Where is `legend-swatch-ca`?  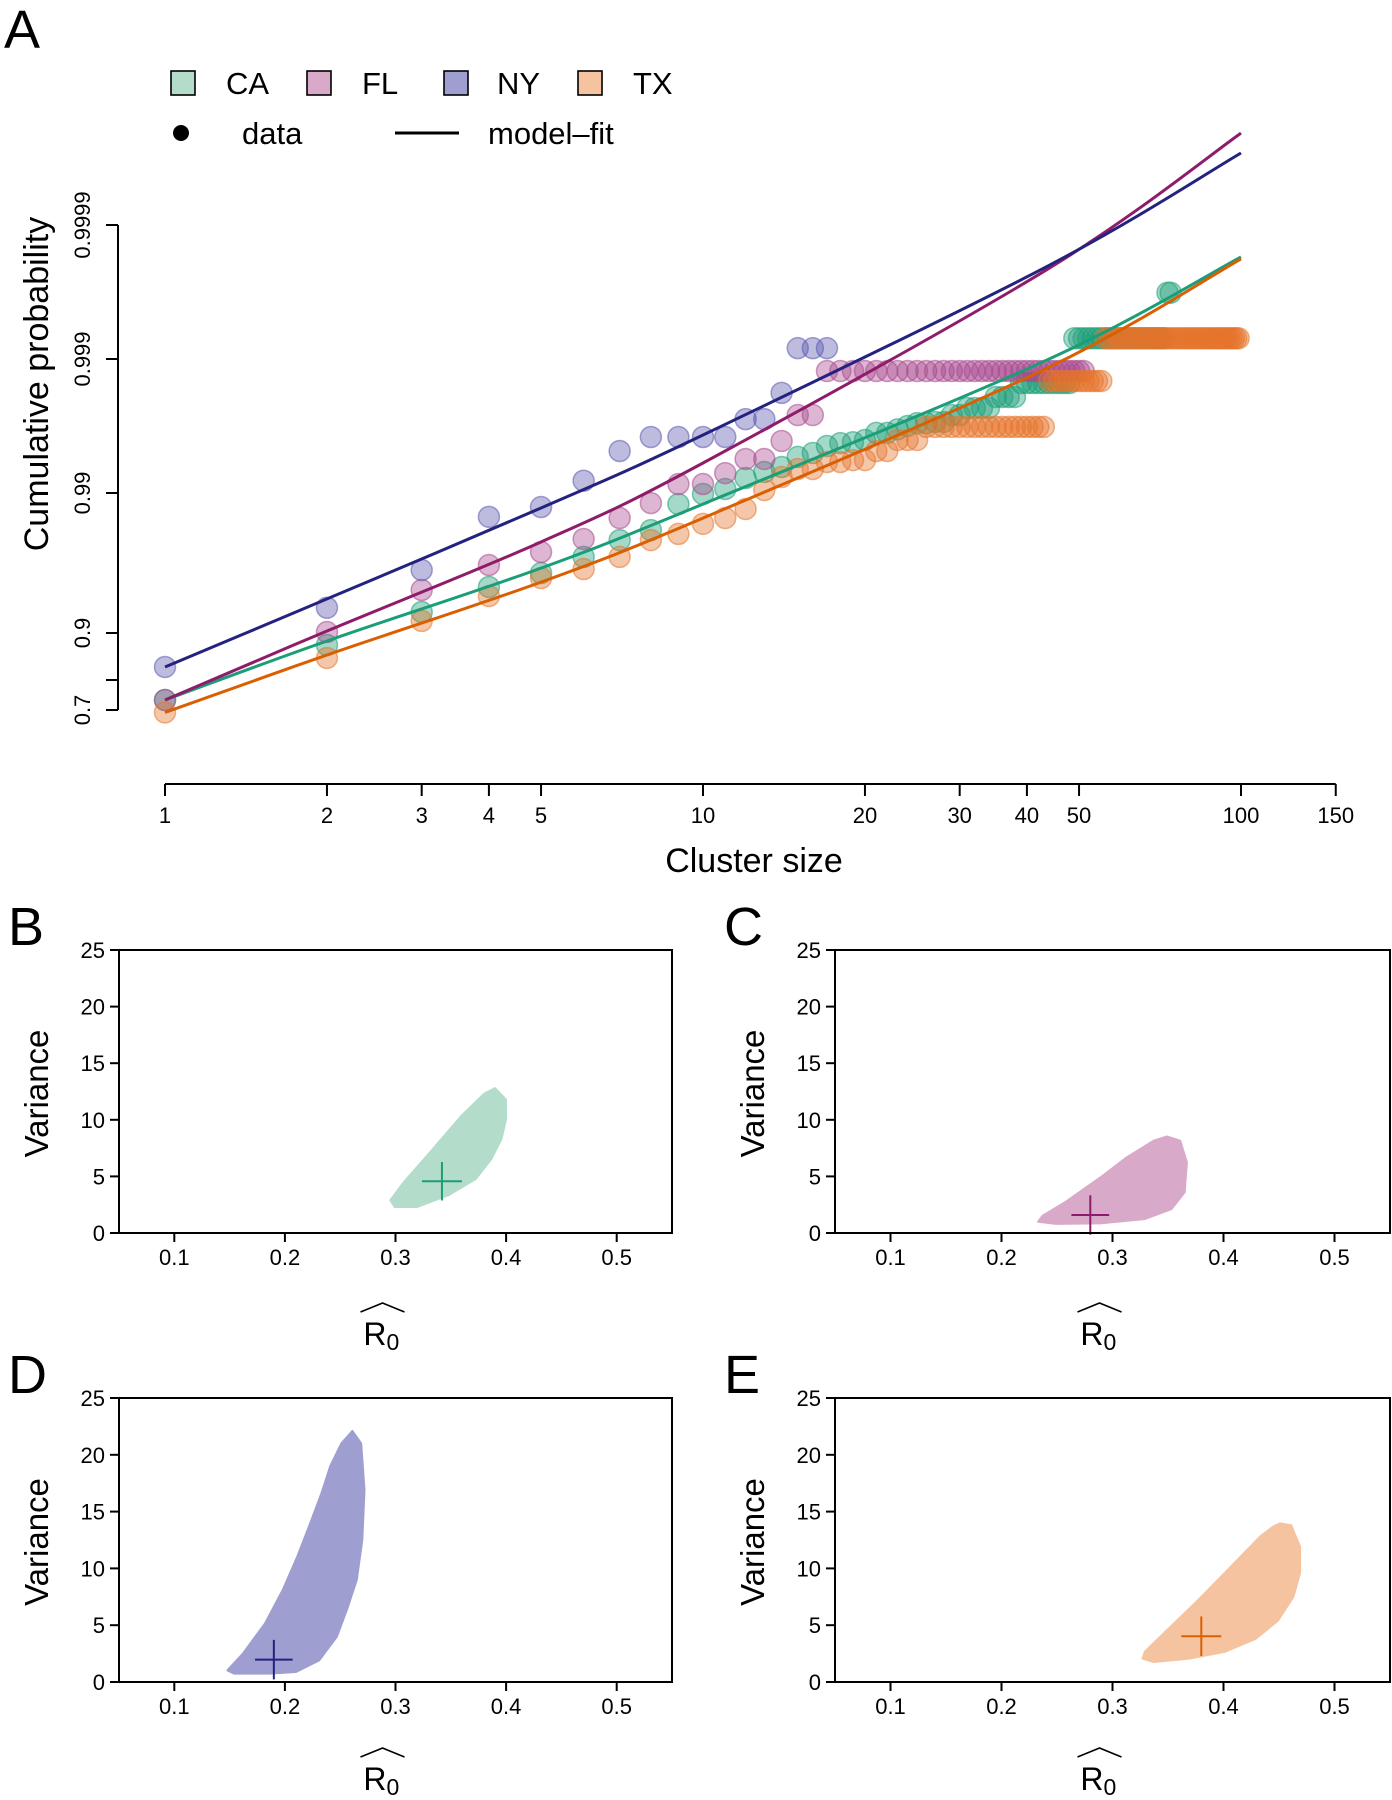
legend-swatch-ca is located at coordinates (183, 83).